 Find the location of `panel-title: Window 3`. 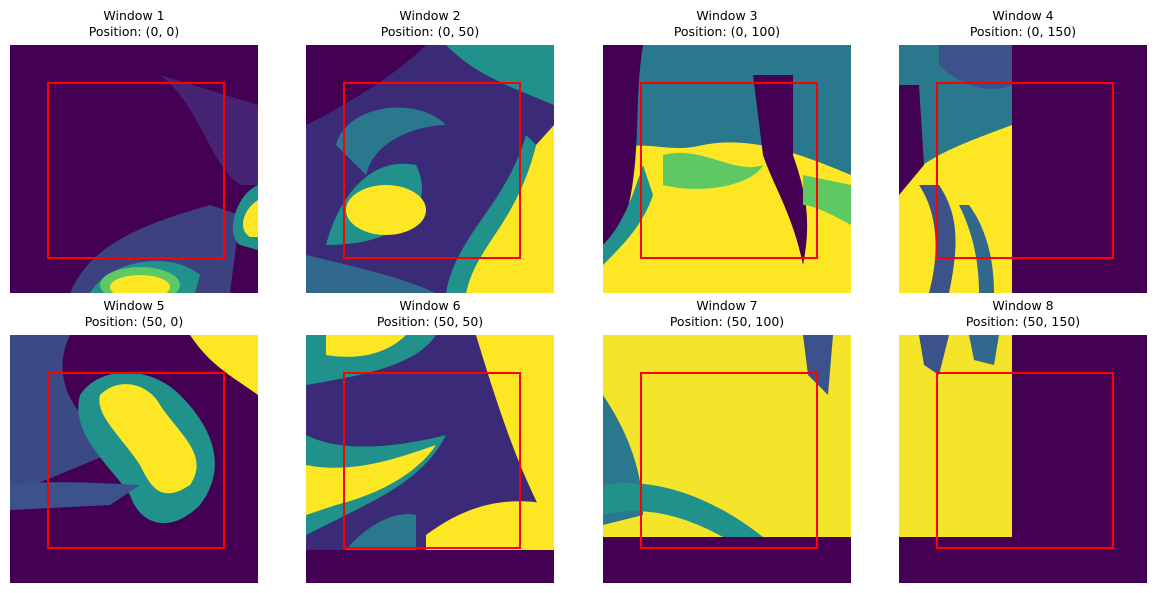

panel-title: Window 3 is located at coordinates (727, 15).